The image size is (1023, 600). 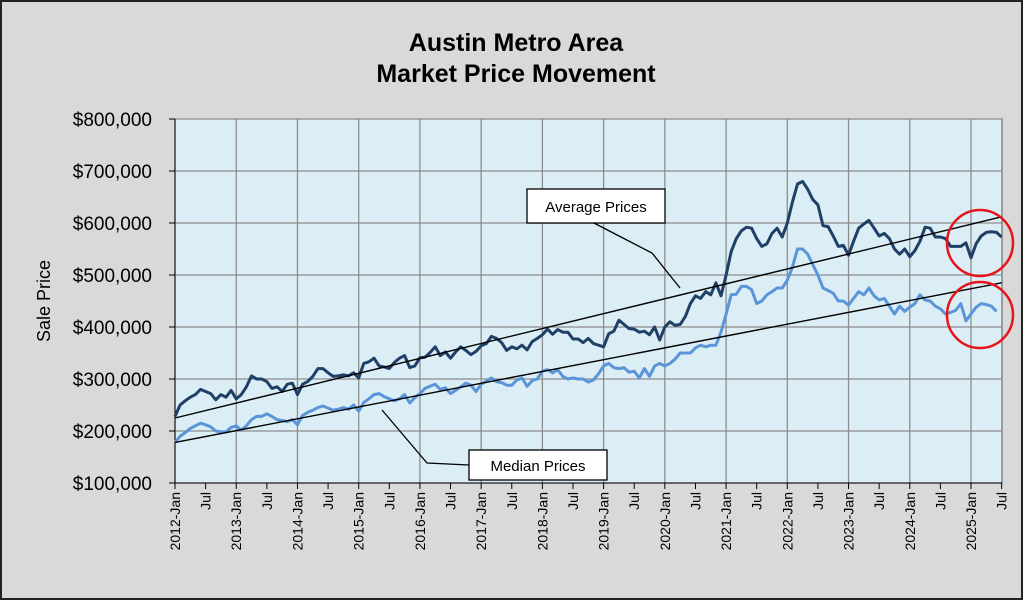 I want to click on x-tick-label: 2023-Jan, so click(x=849, y=521).